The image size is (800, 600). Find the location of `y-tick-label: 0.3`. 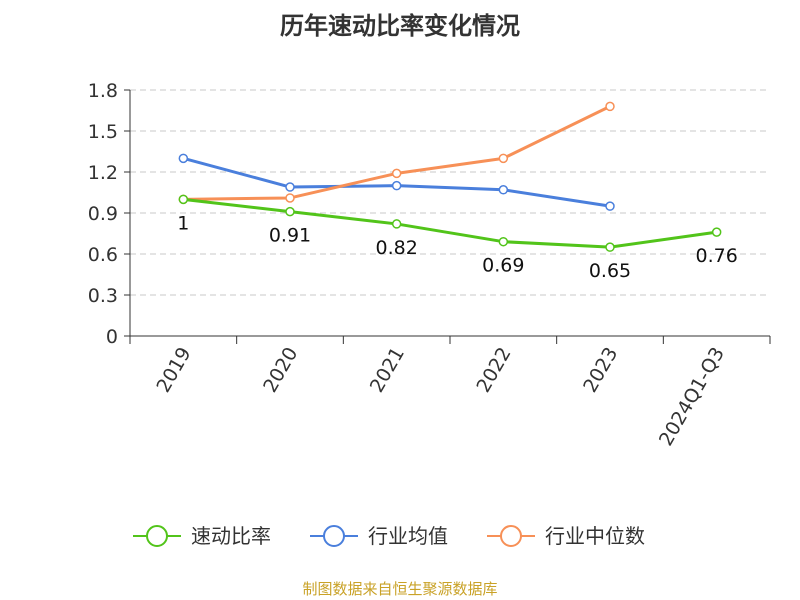

y-tick-label: 0.3 is located at coordinates (103, 296).